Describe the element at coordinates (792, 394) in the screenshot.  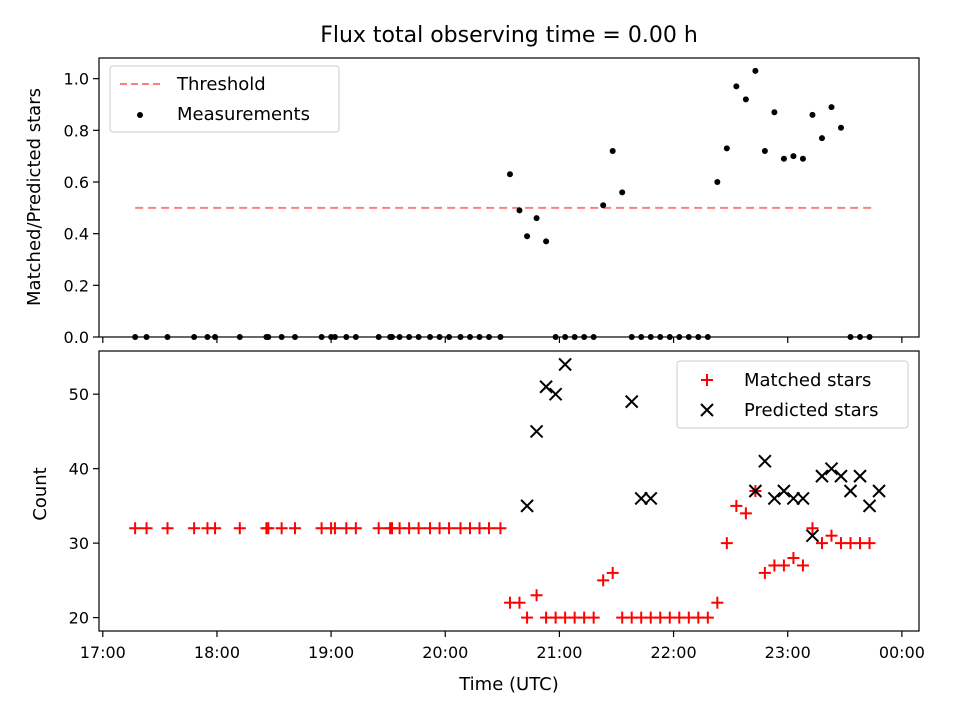
I see `bottom-legend-box` at that location.